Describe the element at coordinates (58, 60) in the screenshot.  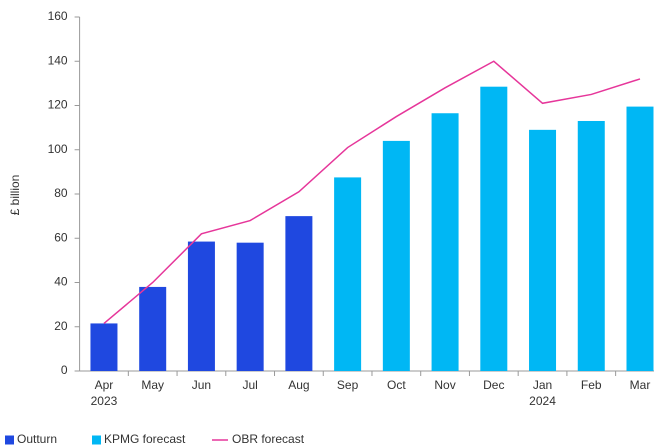
I see `y-tick-label: 140` at that location.